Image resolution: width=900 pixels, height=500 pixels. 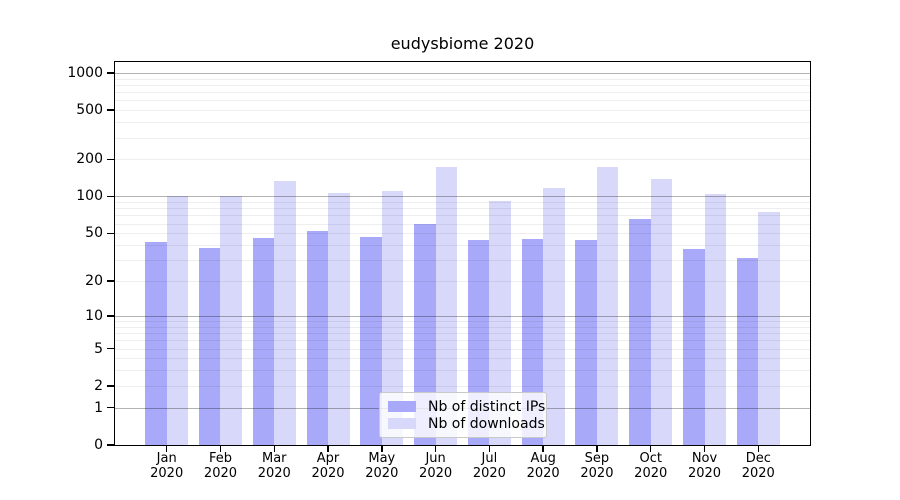 What do you see at coordinates (607, 306) in the screenshot?
I see `bar-downloads-sep` at bounding box center [607, 306].